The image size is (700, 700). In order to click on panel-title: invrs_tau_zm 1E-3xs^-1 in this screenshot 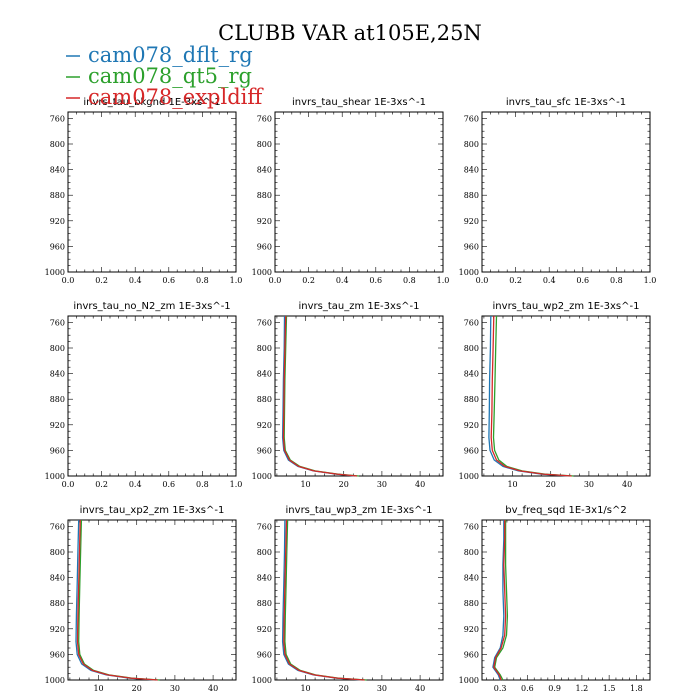, I will do `click(358, 306)`.